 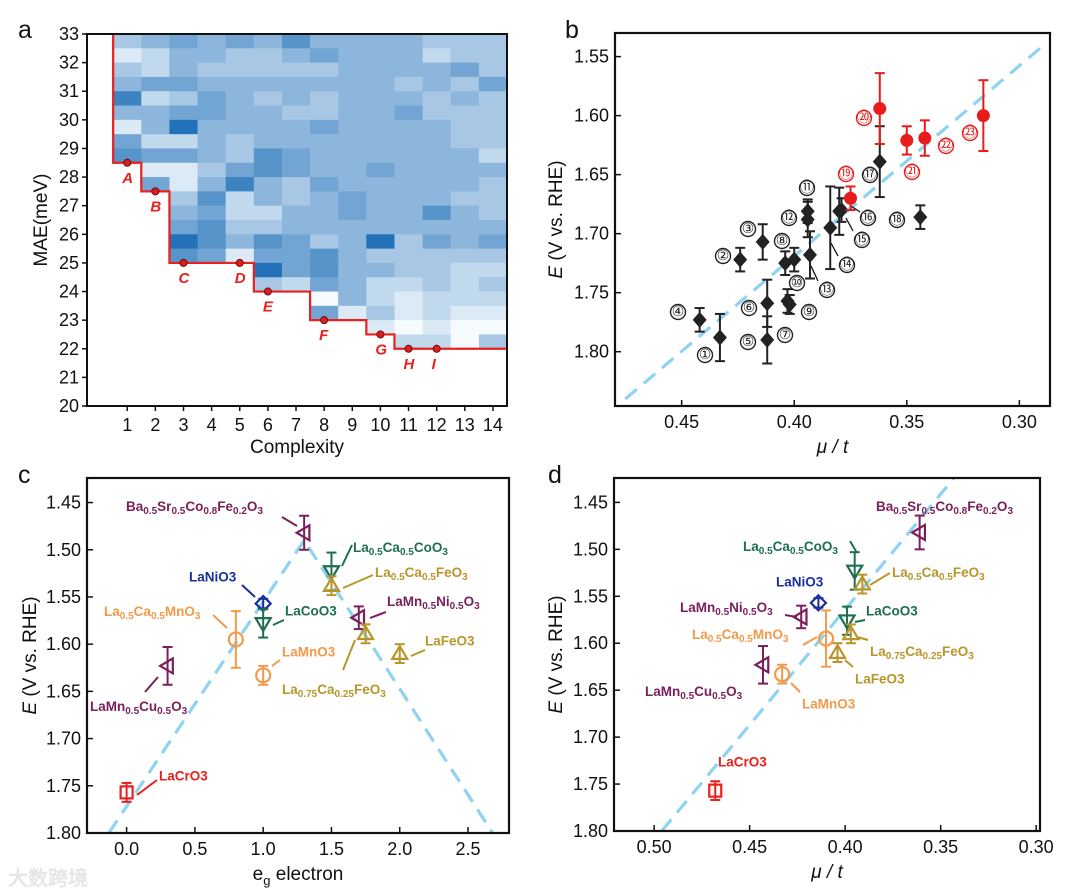 What do you see at coordinates (590, 831) in the screenshot?
I see `y-tick-label: 1.80` at bounding box center [590, 831].